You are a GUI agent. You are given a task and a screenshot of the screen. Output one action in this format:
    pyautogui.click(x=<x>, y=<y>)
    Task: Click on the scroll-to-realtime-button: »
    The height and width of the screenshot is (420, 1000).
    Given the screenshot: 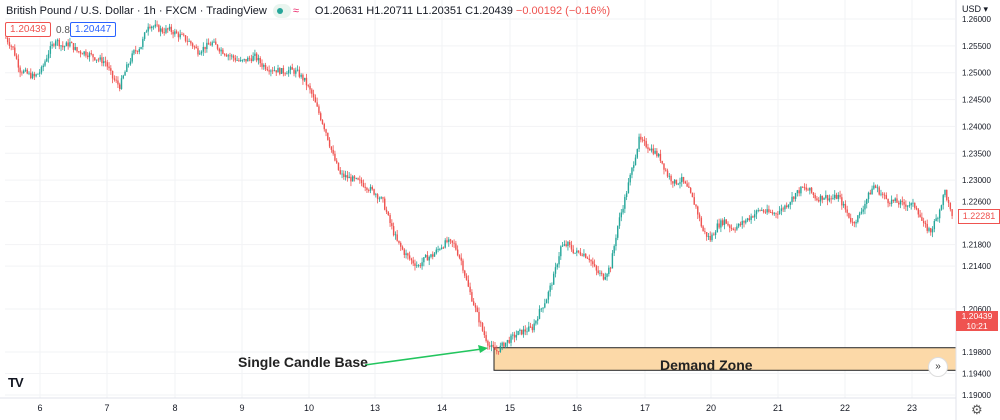 What is the action you would take?
    pyautogui.click(x=938, y=367)
    